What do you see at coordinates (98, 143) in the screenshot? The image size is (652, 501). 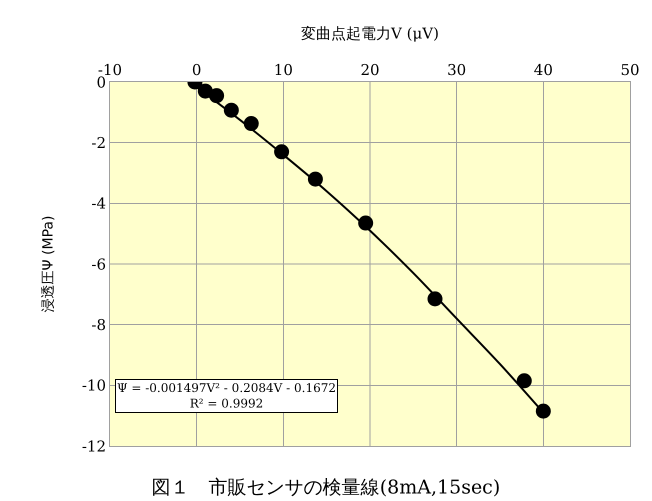 I see `y-tick-label: -2` at bounding box center [98, 143].